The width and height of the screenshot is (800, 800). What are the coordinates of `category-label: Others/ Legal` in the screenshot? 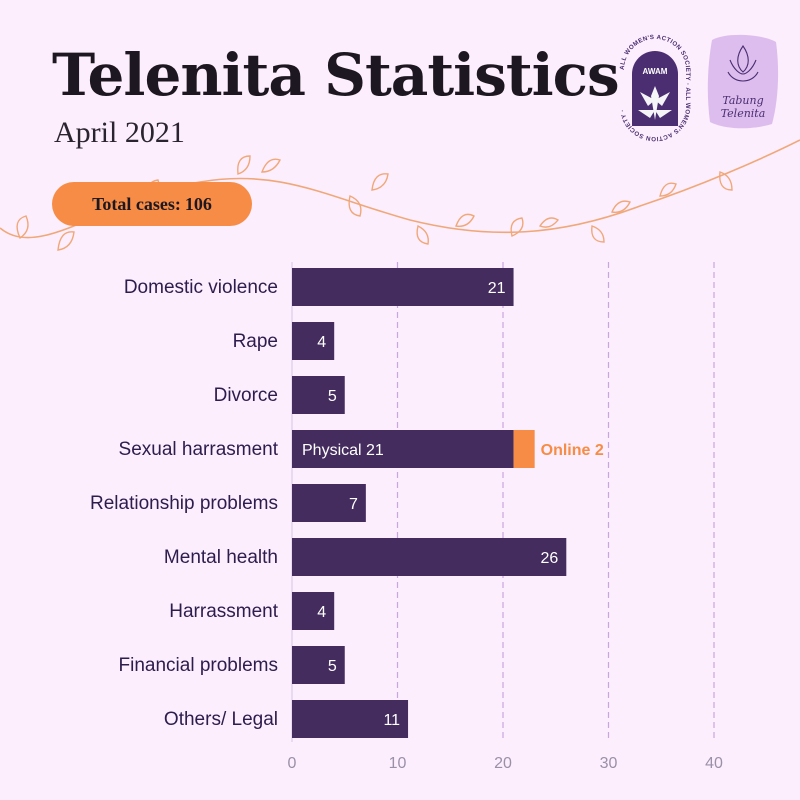 It's located at (221, 719).